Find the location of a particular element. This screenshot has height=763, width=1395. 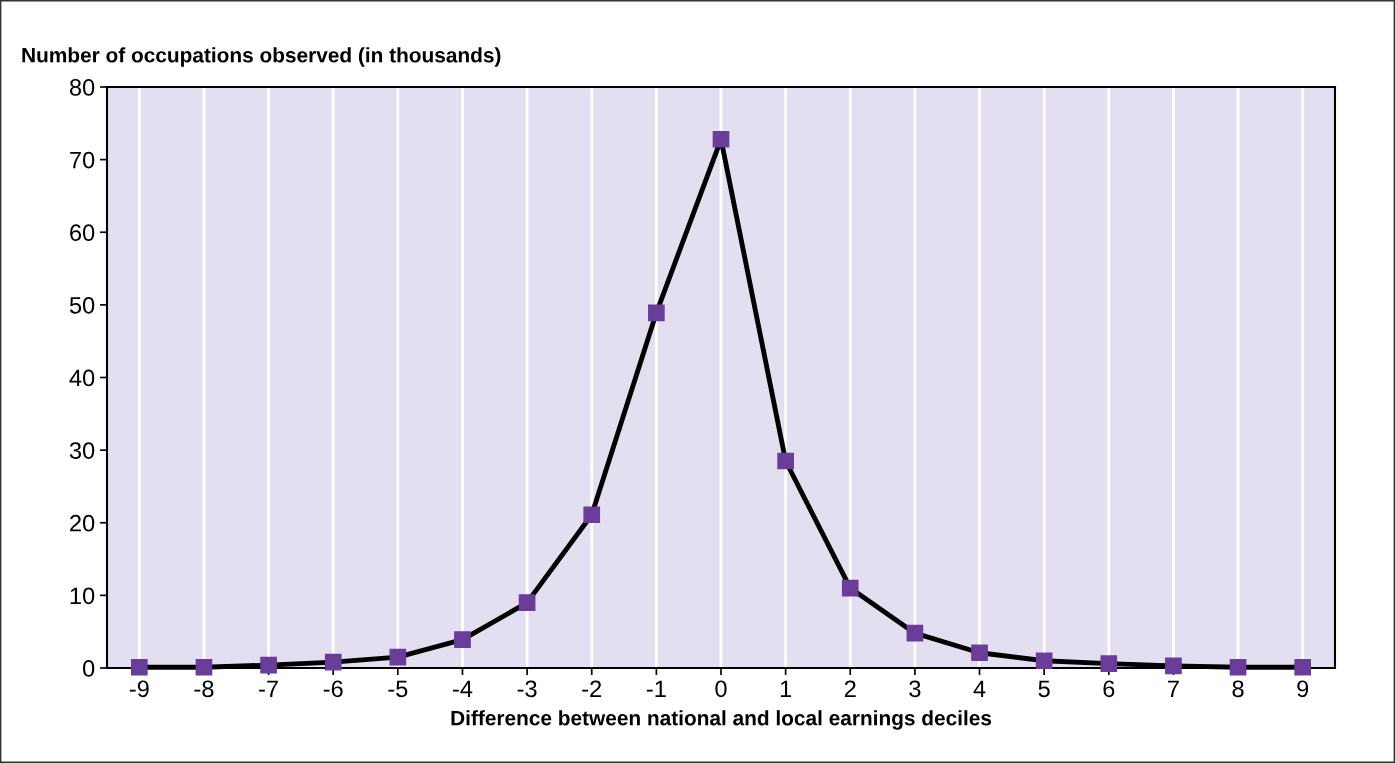

y-tick-label: 60 is located at coordinates (82, 233).